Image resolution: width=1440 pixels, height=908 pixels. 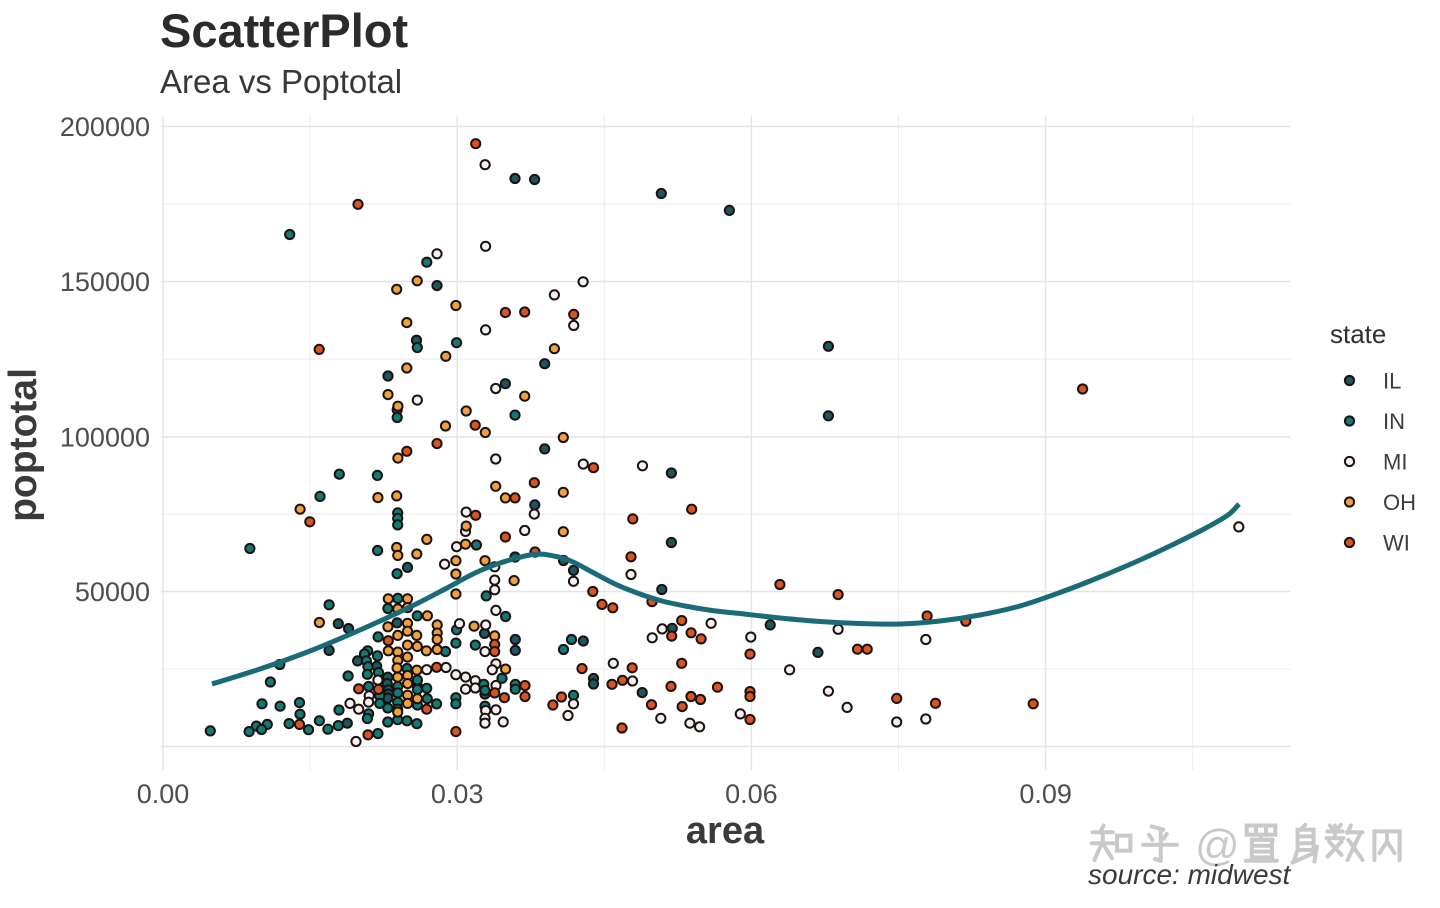 I want to click on svg-text: 0.00, so click(x=163, y=794).